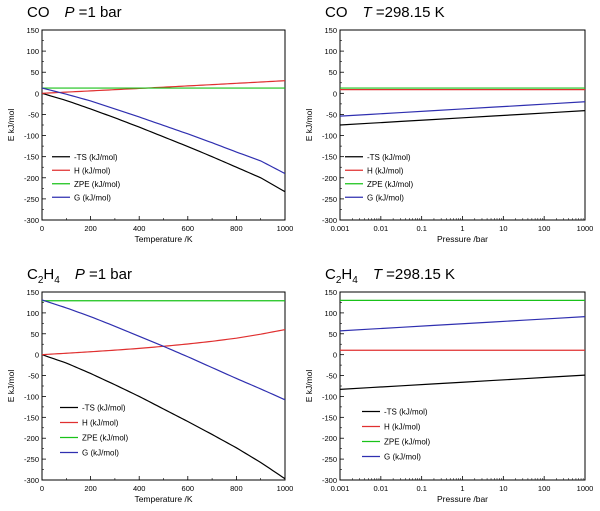 The image size is (600, 511). What do you see at coordinates (344, 12) in the screenshot?
I see `title-species: CO` at bounding box center [344, 12].